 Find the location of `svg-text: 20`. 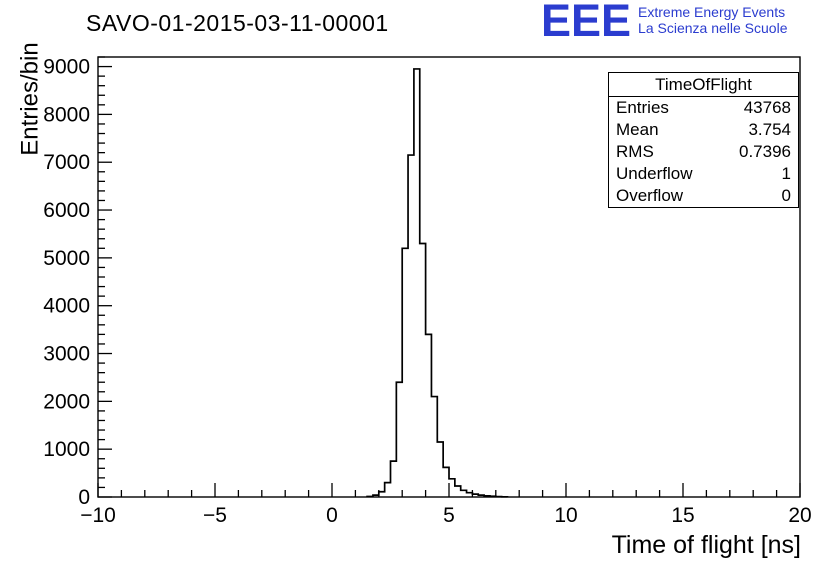

svg-text: 20 is located at coordinates (799, 515).